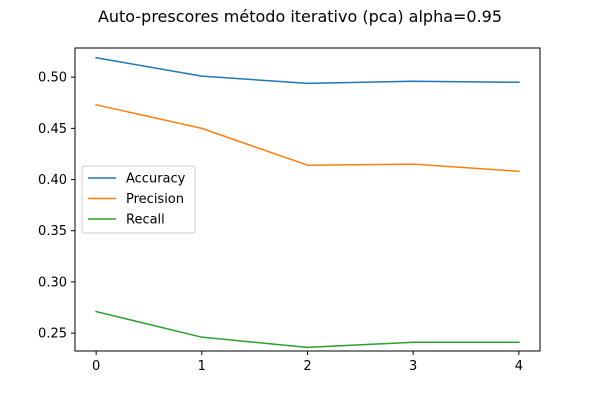  What do you see at coordinates (52, 180) in the screenshot?
I see `y-tick-label: 0.40` at bounding box center [52, 180].